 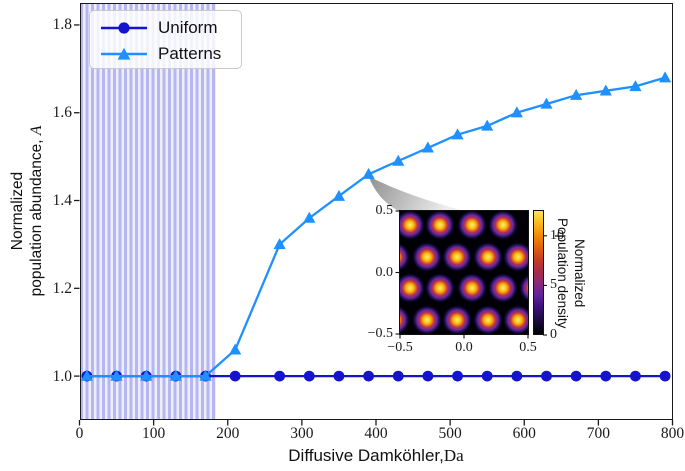 I want to click on x-tick-label: 400, so click(x=376, y=433).